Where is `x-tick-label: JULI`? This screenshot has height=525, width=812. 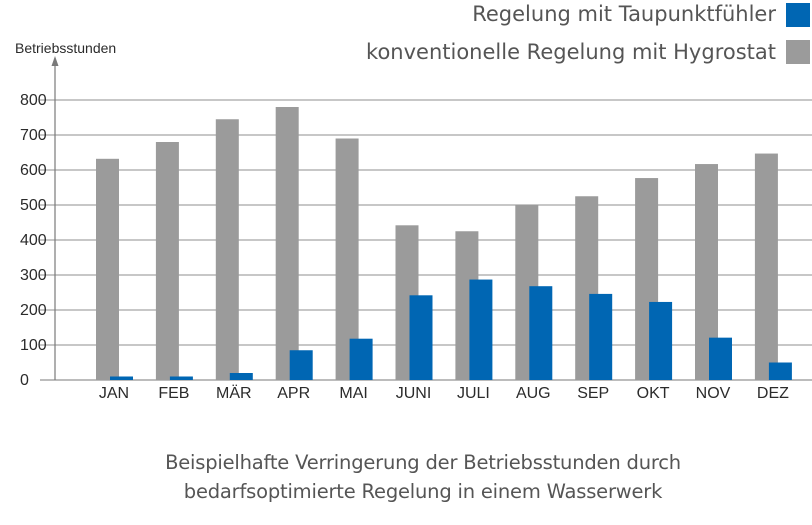 x-tick-label: JULI is located at coordinates (473, 393).